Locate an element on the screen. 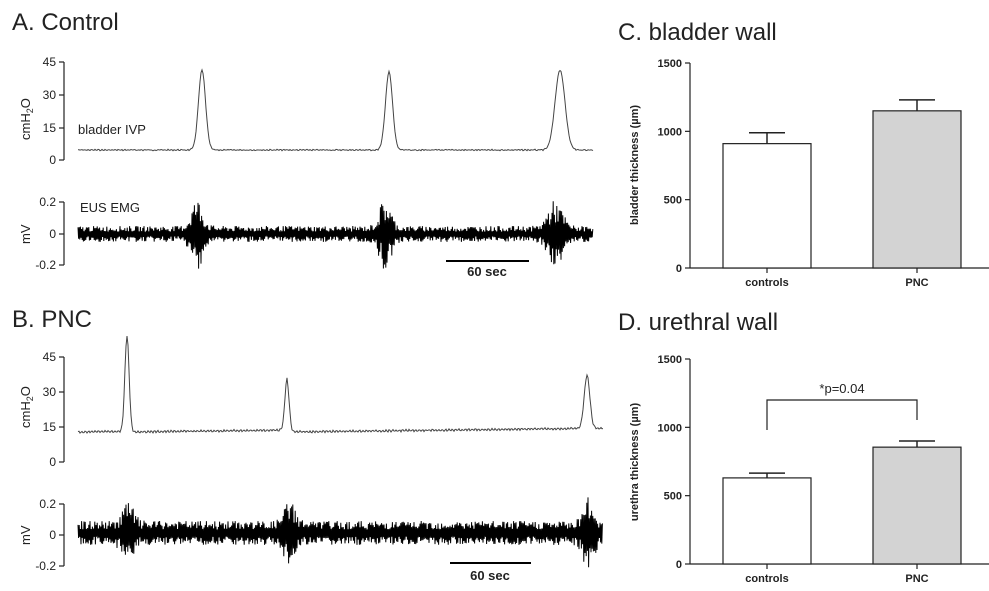 The height and width of the screenshot is (591, 989). panel-c-title: C. bladder wall is located at coordinates (697, 32).